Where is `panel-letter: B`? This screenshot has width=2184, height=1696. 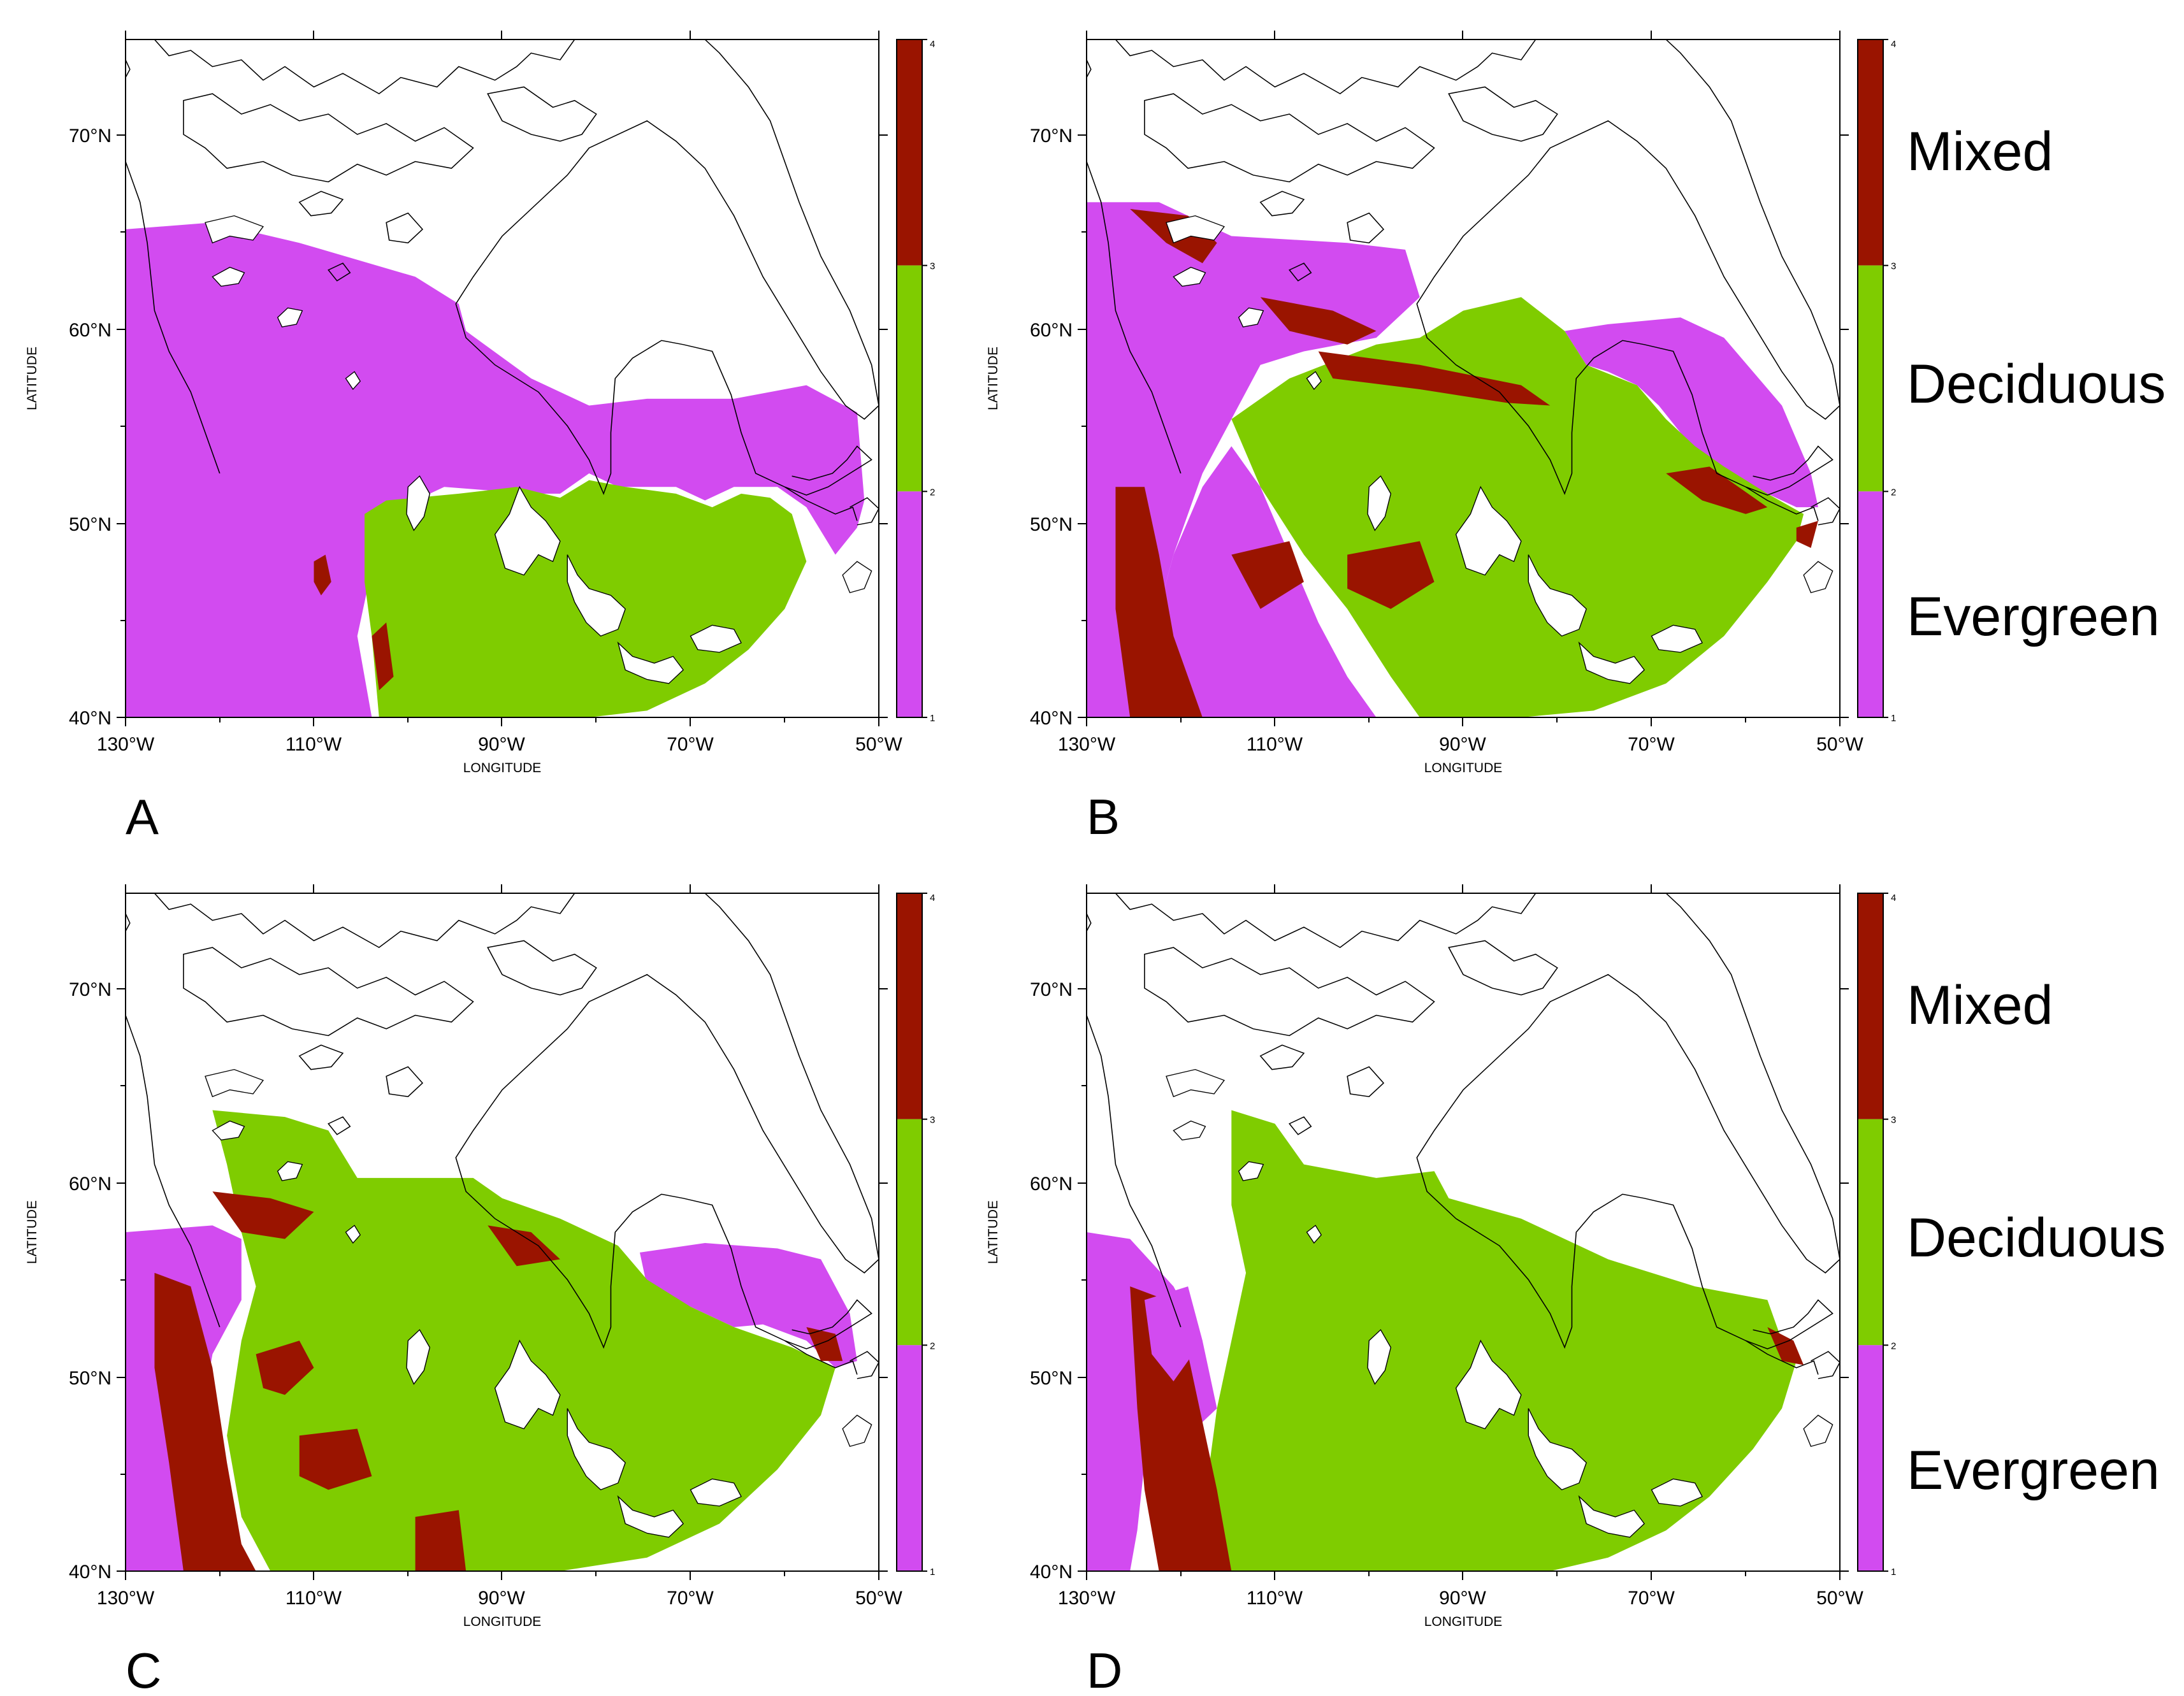 panel-letter: B is located at coordinates (1103, 817).